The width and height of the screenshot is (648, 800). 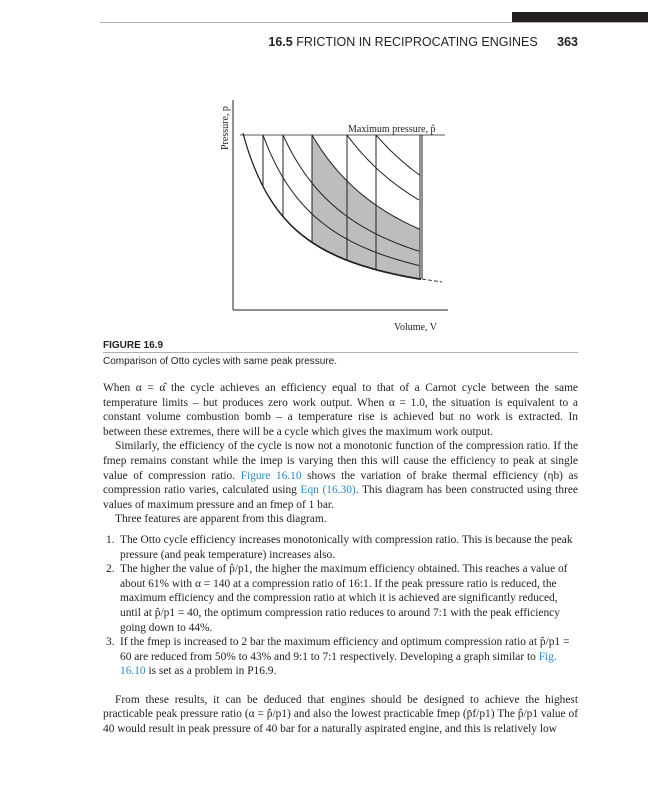 What do you see at coordinates (110, 569) in the screenshot?
I see `list-number: 2.` at bounding box center [110, 569].